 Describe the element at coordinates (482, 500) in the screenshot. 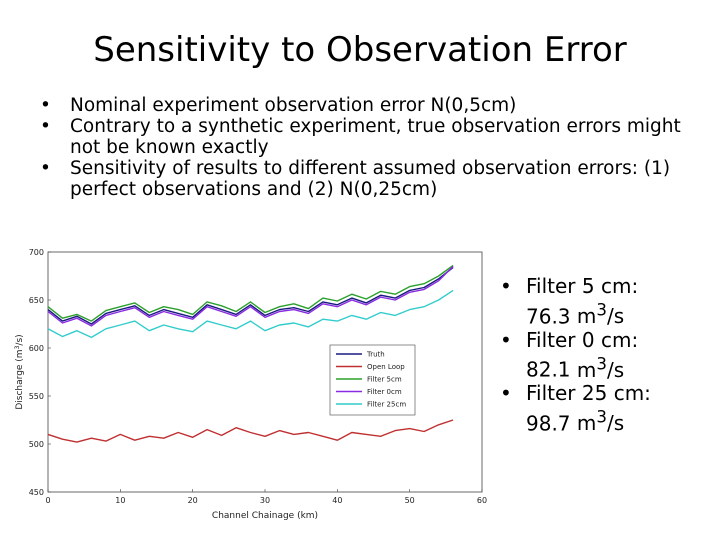

I see `x-tick-label: 60` at that location.